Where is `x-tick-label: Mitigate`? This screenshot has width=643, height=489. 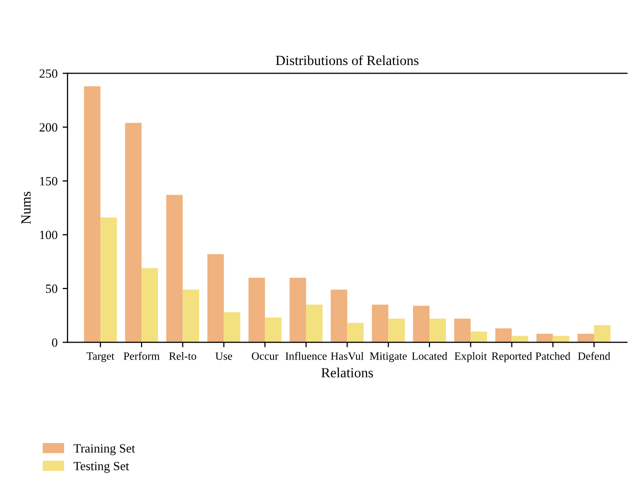
x-tick-label: Mitigate is located at coordinates (388, 357).